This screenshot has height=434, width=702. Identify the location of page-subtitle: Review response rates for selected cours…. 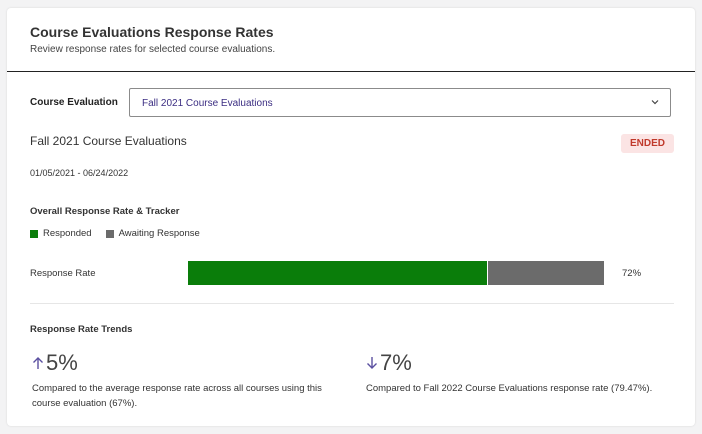
(153, 49).